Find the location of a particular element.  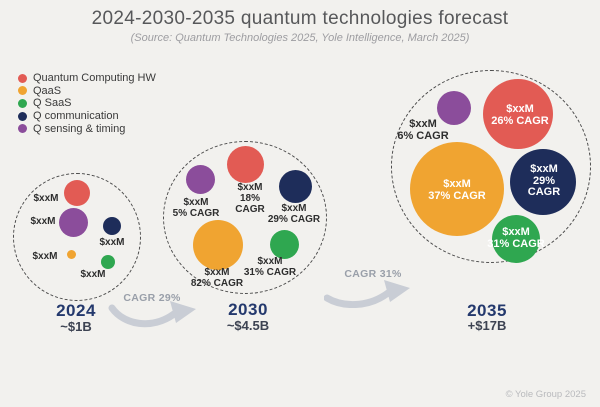

bubble-2030-q-saas is located at coordinates (284, 244).